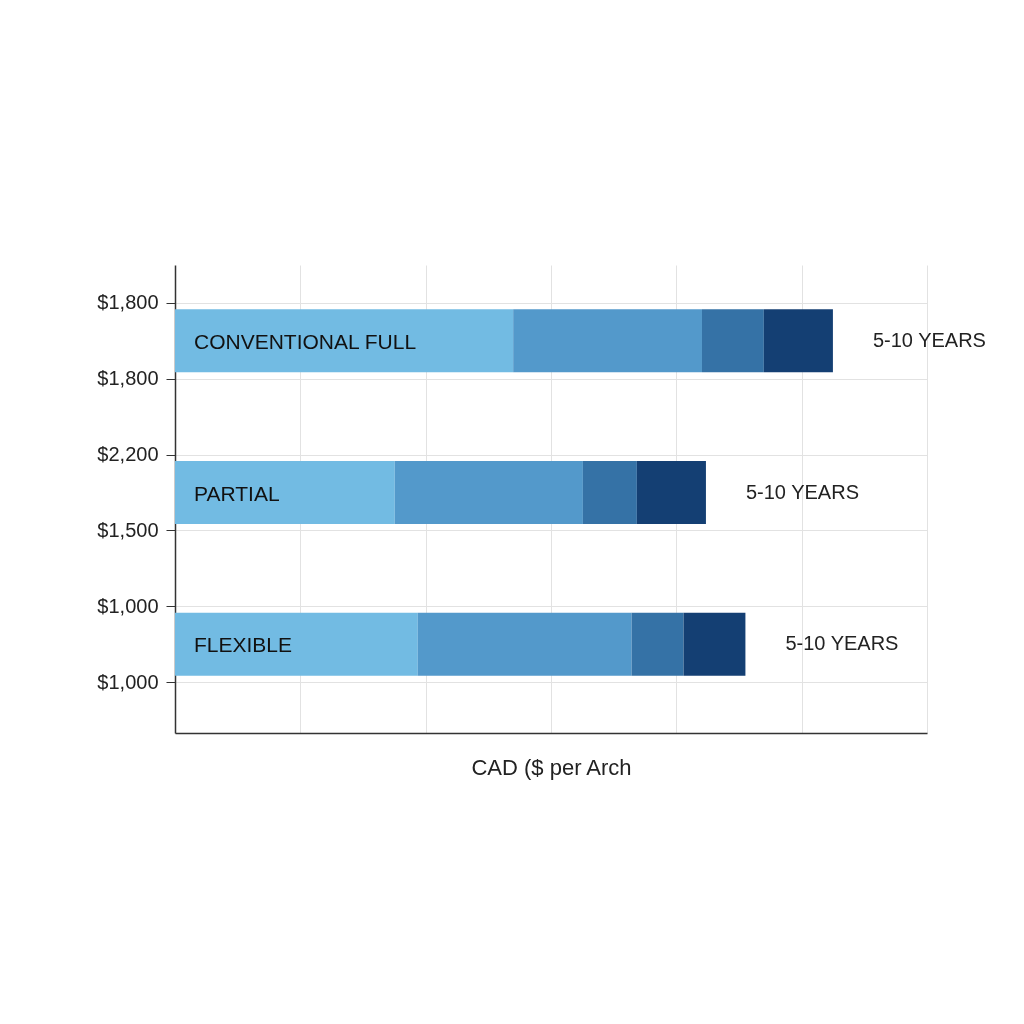 The height and width of the screenshot is (1024, 1024). What do you see at coordinates (243, 645) in the screenshot?
I see `y-tick-label: FLEXIBLE` at bounding box center [243, 645].